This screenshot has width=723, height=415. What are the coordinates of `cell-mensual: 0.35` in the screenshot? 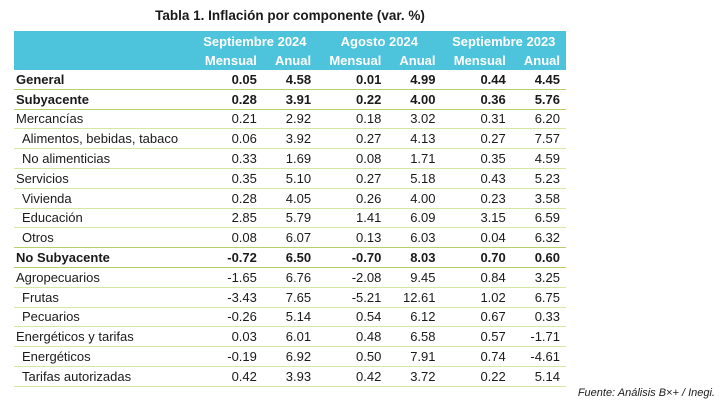 It's located at (227, 178).